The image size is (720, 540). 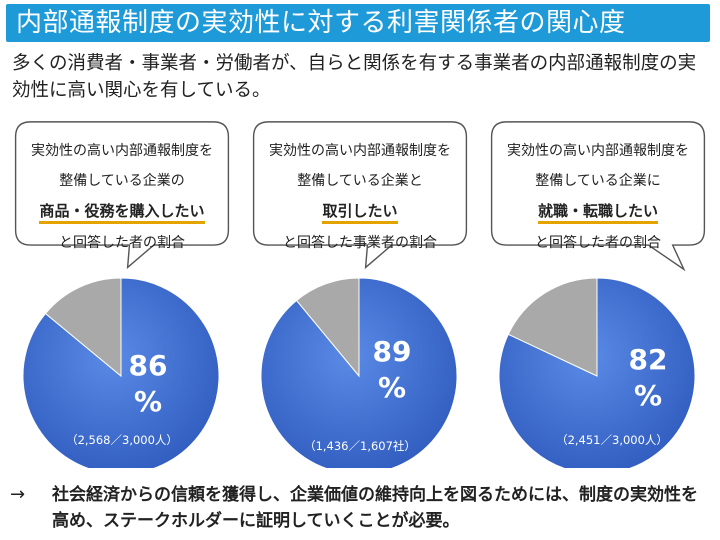 I want to click on bubble-highlight: 商品・役務を購入したい, so click(x=122, y=212).